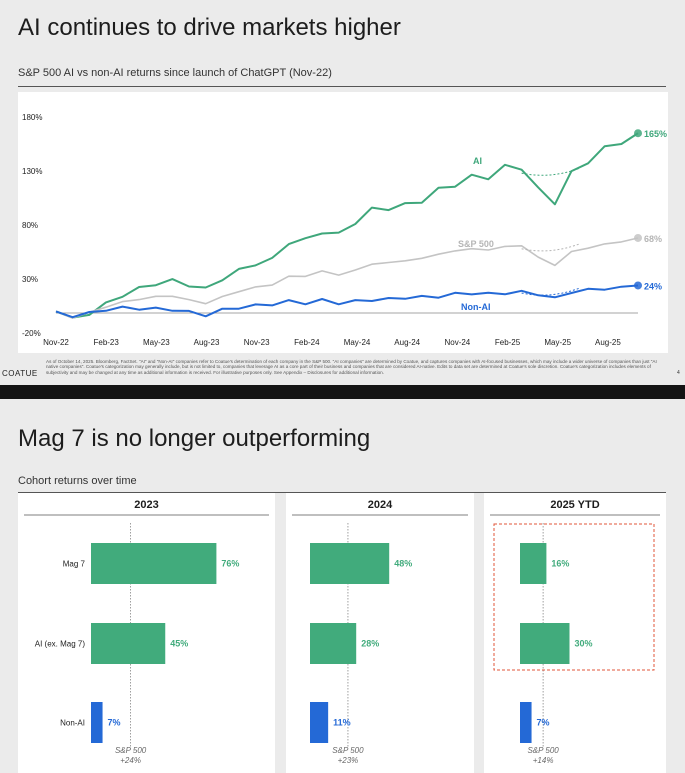 The width and height of the screenshot is (685, 773). I want to click on y-tick-label: 30%, so click(30, 279).